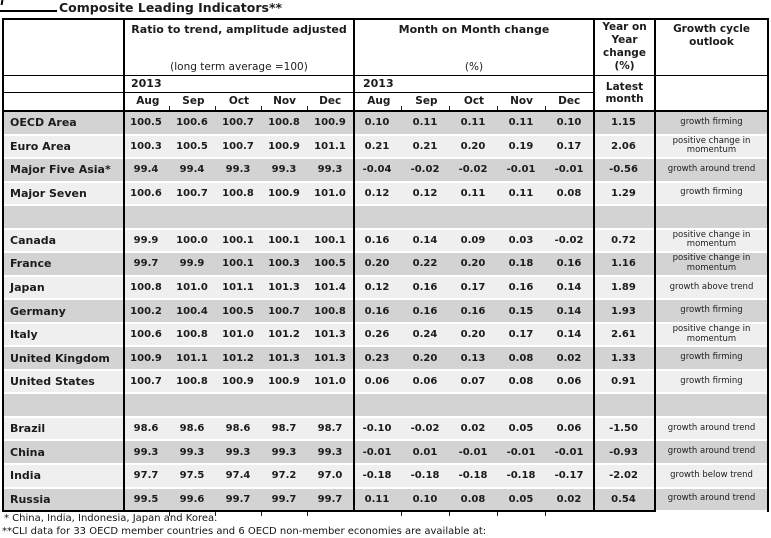 This screenshot has width=771, height=538. I want to click on mom-cell: -0.18, so click(425, 476).